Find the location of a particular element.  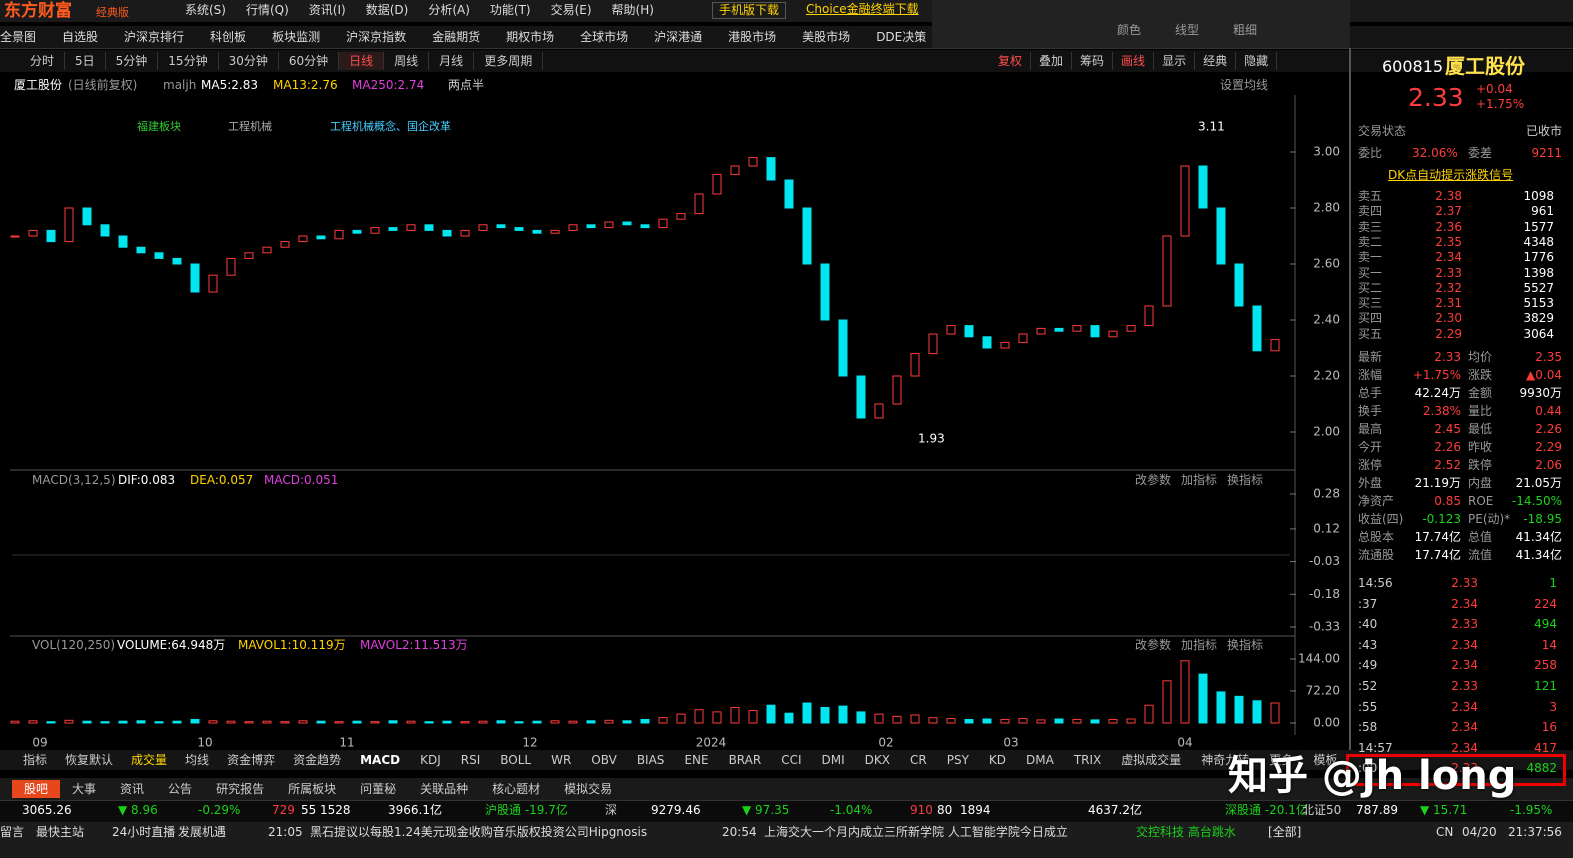

indicator-tab: 资金博弈 is located at coordinates (251, 760).